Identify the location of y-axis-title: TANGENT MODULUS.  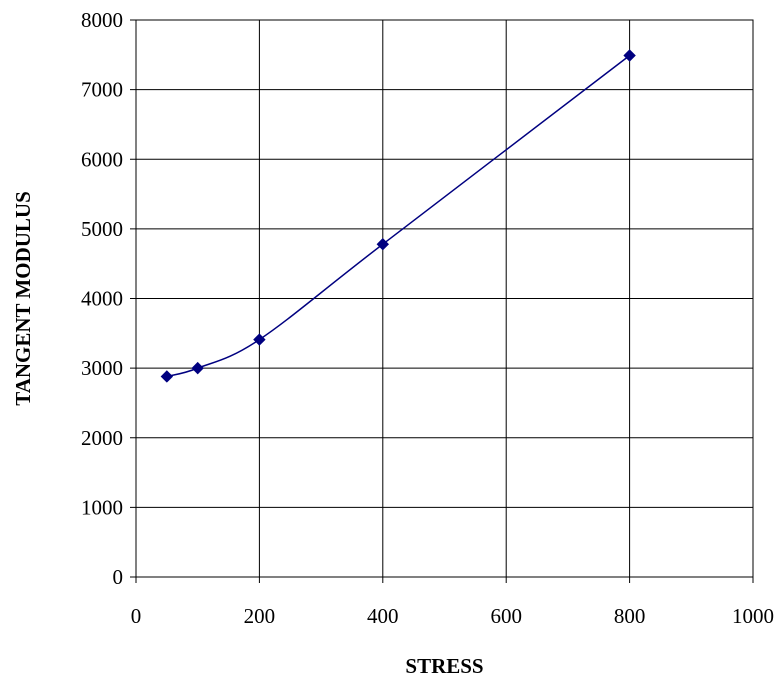
(23, 298).